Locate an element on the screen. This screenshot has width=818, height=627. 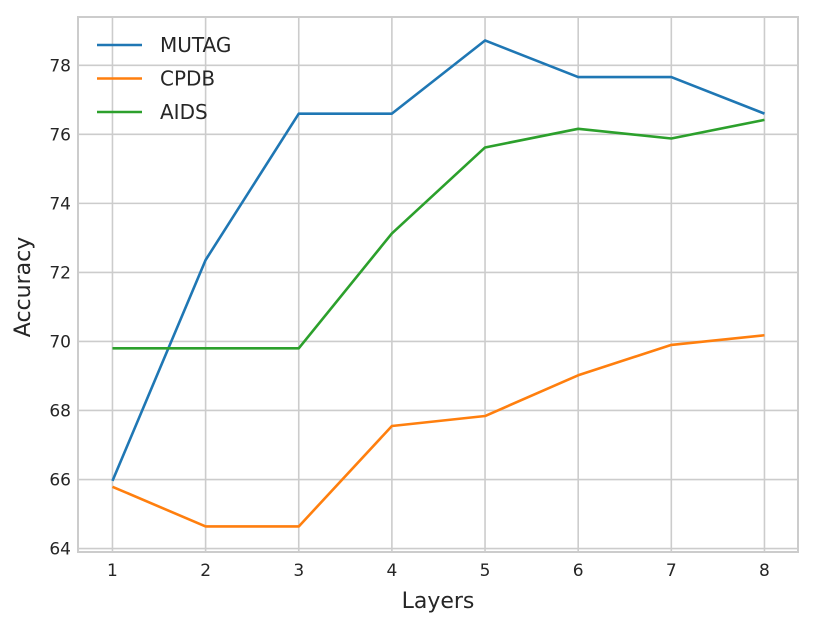
y-tick-label: 70 is located at coordinates (60, 342).